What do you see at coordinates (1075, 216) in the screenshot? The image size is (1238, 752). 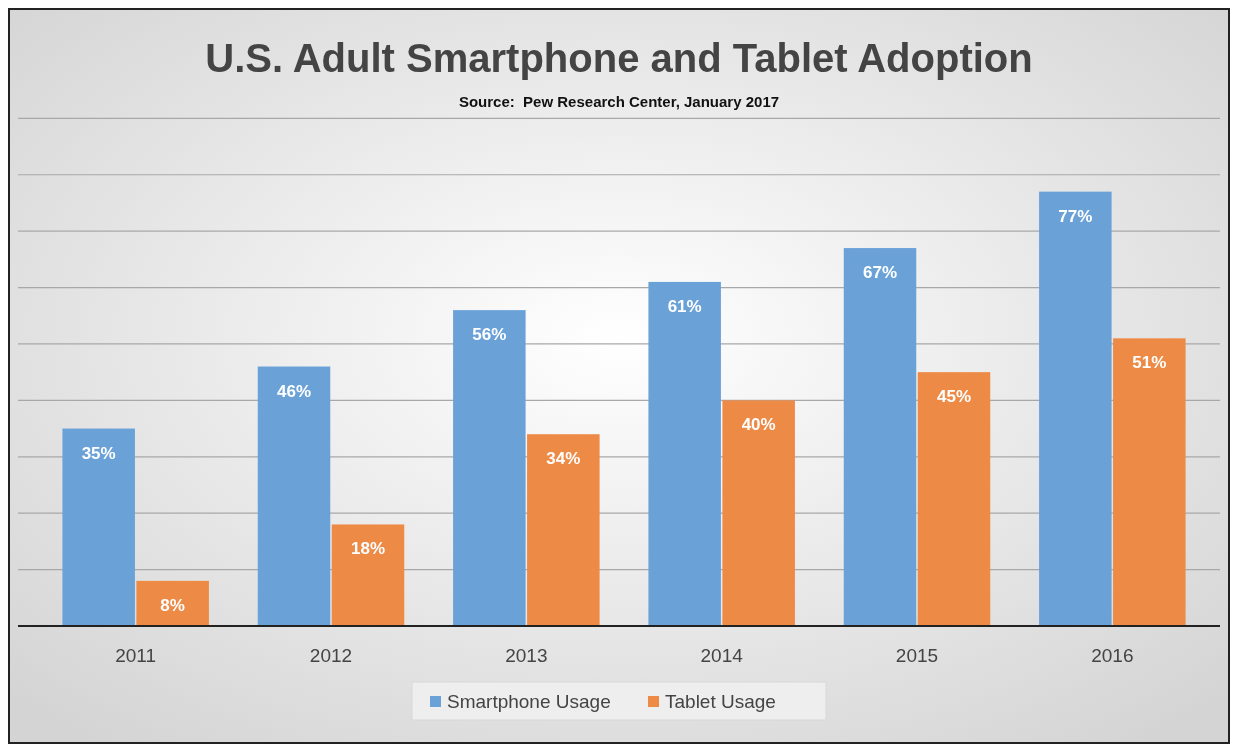 I see `data-label: 77%` at bounding box center [1075, 216].